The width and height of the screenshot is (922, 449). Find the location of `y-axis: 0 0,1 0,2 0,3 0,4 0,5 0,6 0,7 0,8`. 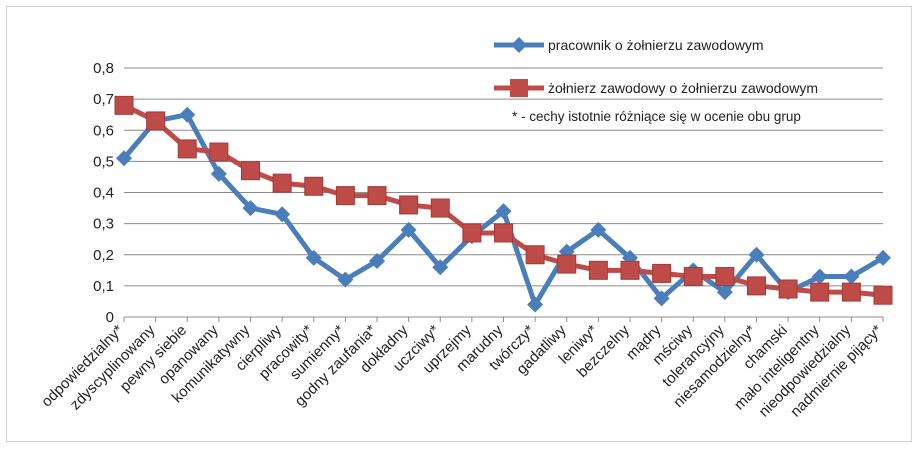

y-axis: 0 0,1 0,2 0,3 0,4 0,5 0,6 0,7 0,8 is located at coordinates (103, 193).